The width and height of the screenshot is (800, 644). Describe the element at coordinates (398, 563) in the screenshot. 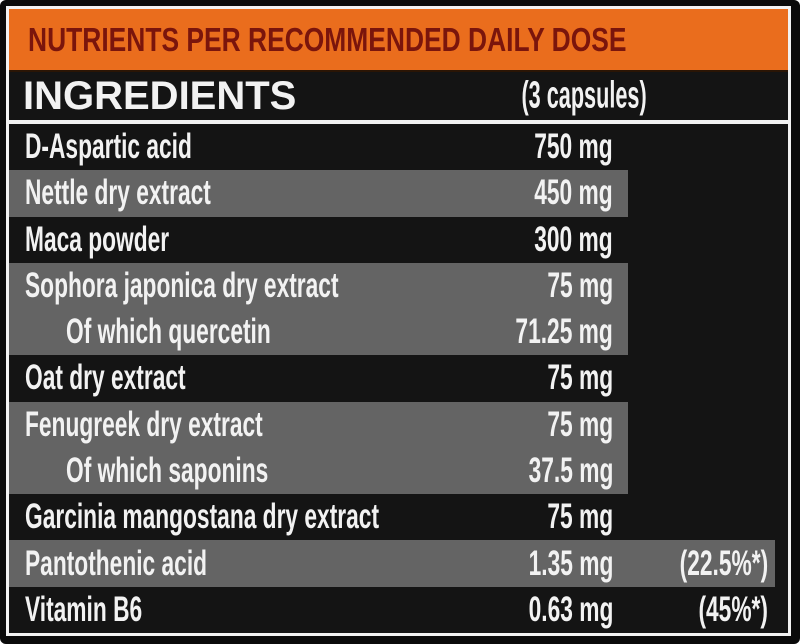

I see `table-row: Pantothenic acid 1.35 mg (22.5%*)` at that location.